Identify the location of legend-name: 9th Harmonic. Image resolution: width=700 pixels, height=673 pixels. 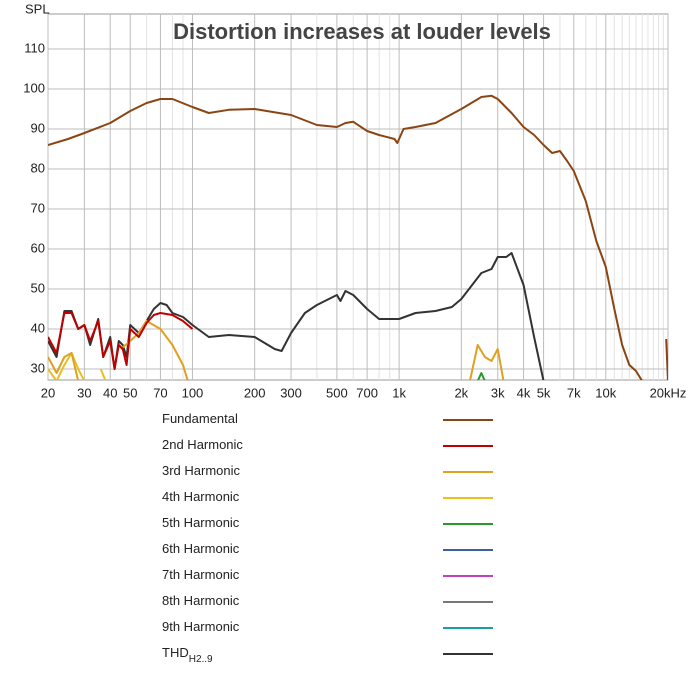
(201, 626).